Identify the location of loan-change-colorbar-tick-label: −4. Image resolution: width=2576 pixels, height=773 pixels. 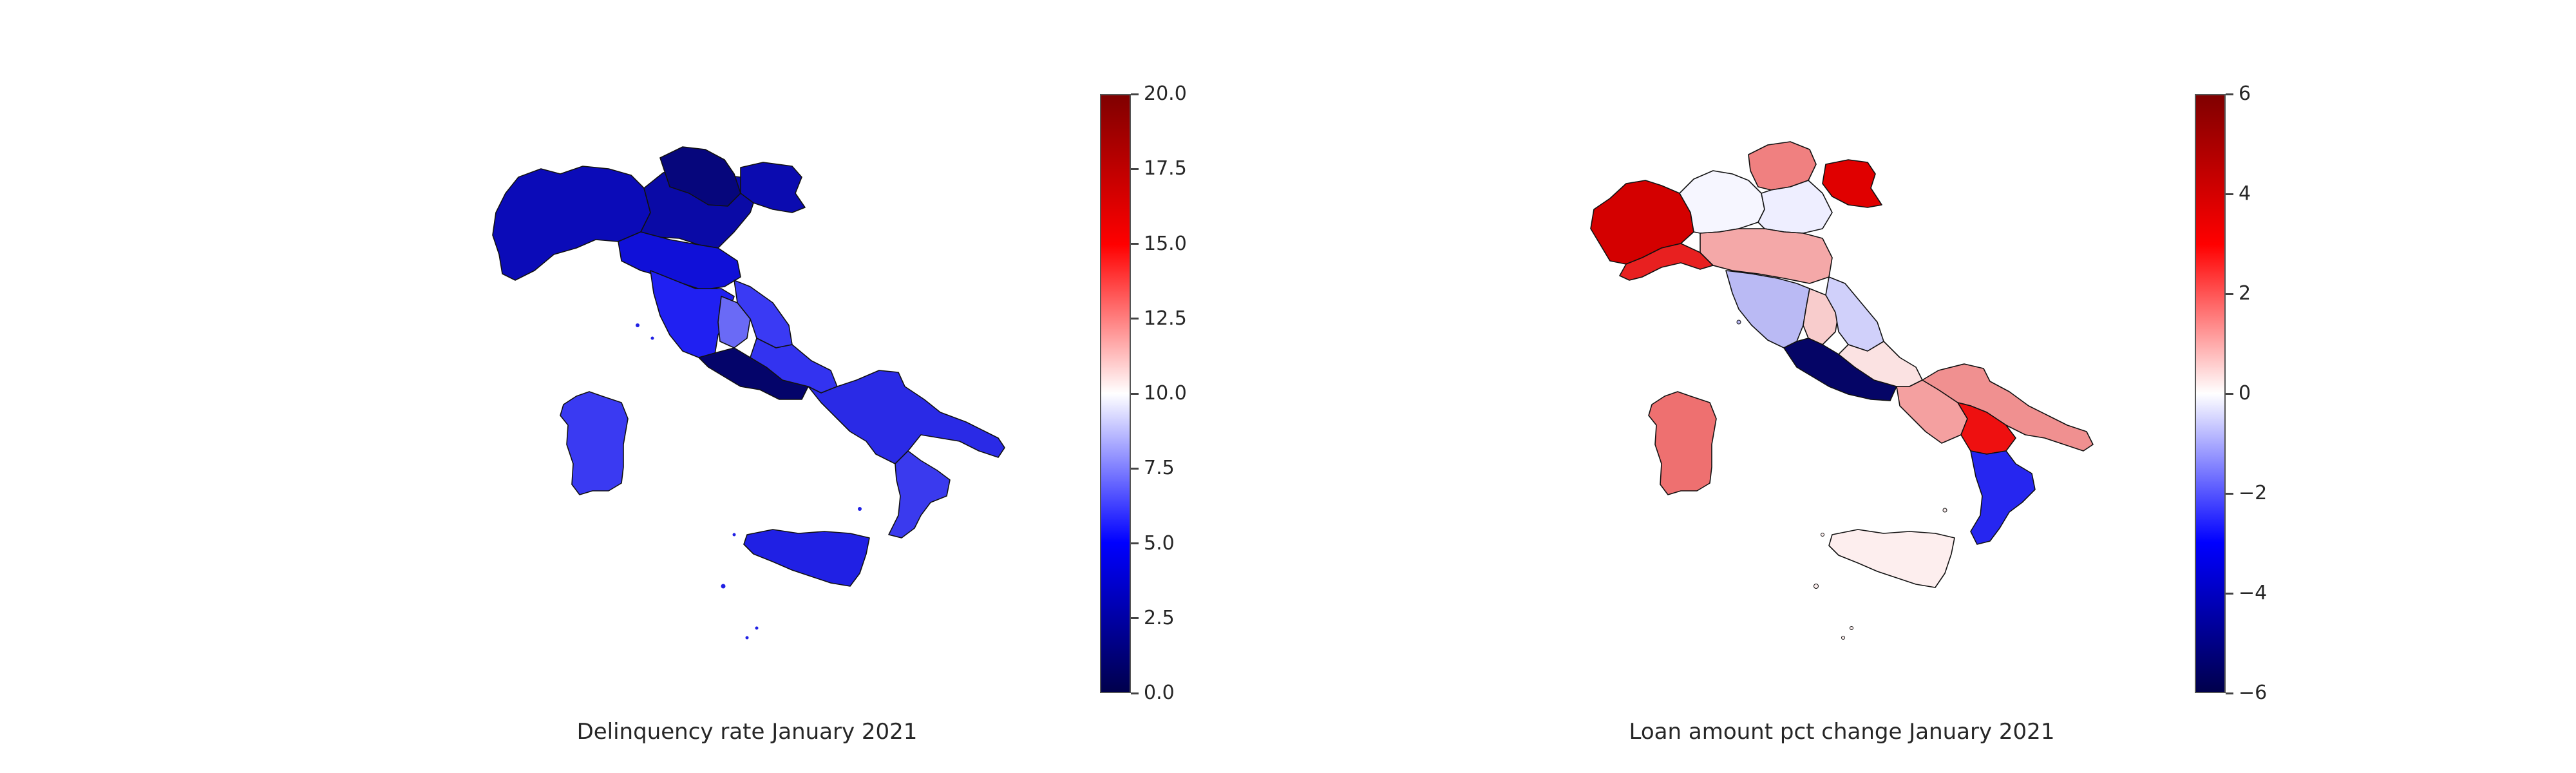
(2253, 593).